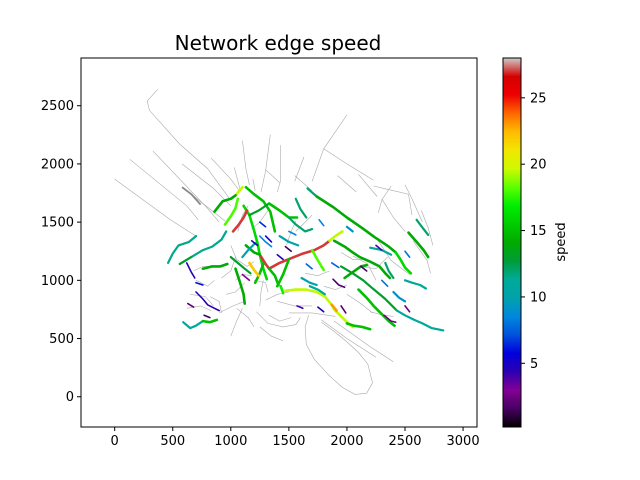 The width and height of the screenshot is (640, 480). Describe the element at coordinates (404, 441) in the screenshot. I see `x-tick-label: 2500` at that location.